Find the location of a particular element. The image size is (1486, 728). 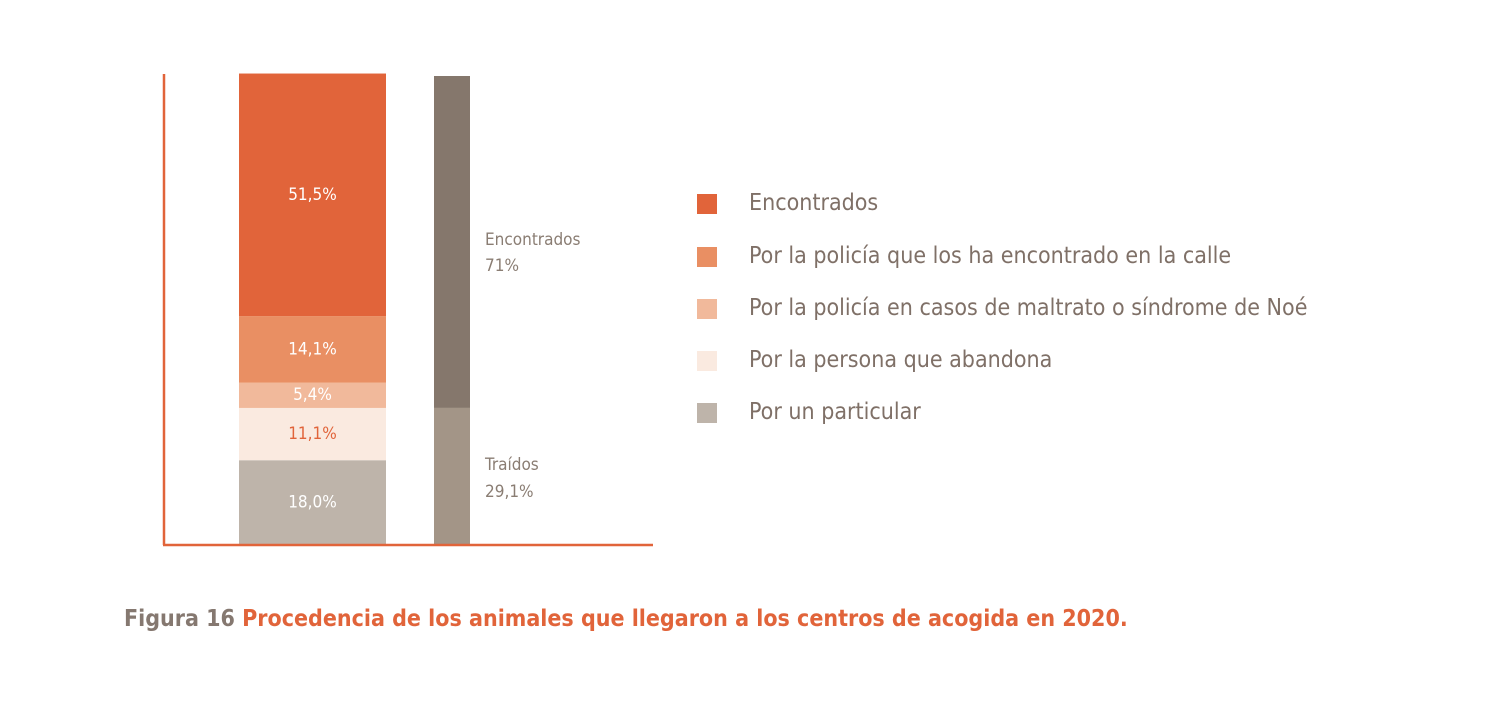

data-label-por-la-policia-que-los-ha-encontrado-en-la-calle: 14,1% is located at coordinates (312, 349).